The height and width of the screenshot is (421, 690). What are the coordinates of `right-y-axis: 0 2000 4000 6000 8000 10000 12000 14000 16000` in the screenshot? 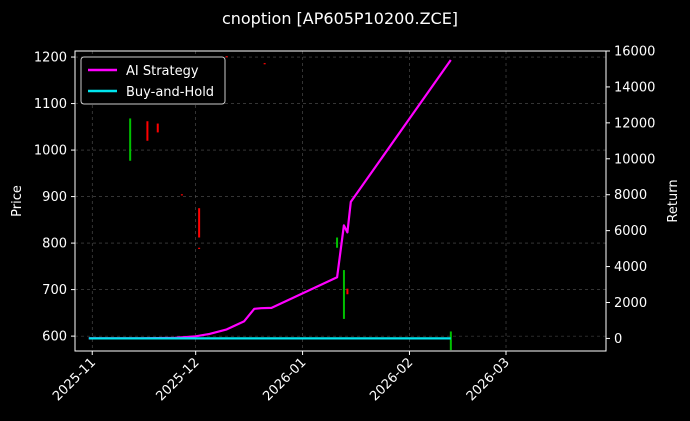 It's located at (630, 196).